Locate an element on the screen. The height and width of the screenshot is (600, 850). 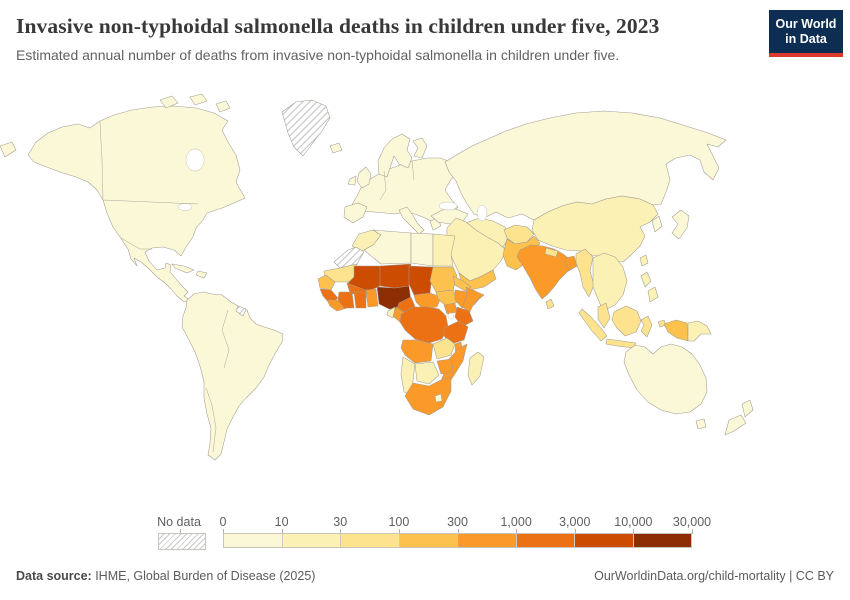
owid-logo-line1: Our World is located at coordinates (806, 24).